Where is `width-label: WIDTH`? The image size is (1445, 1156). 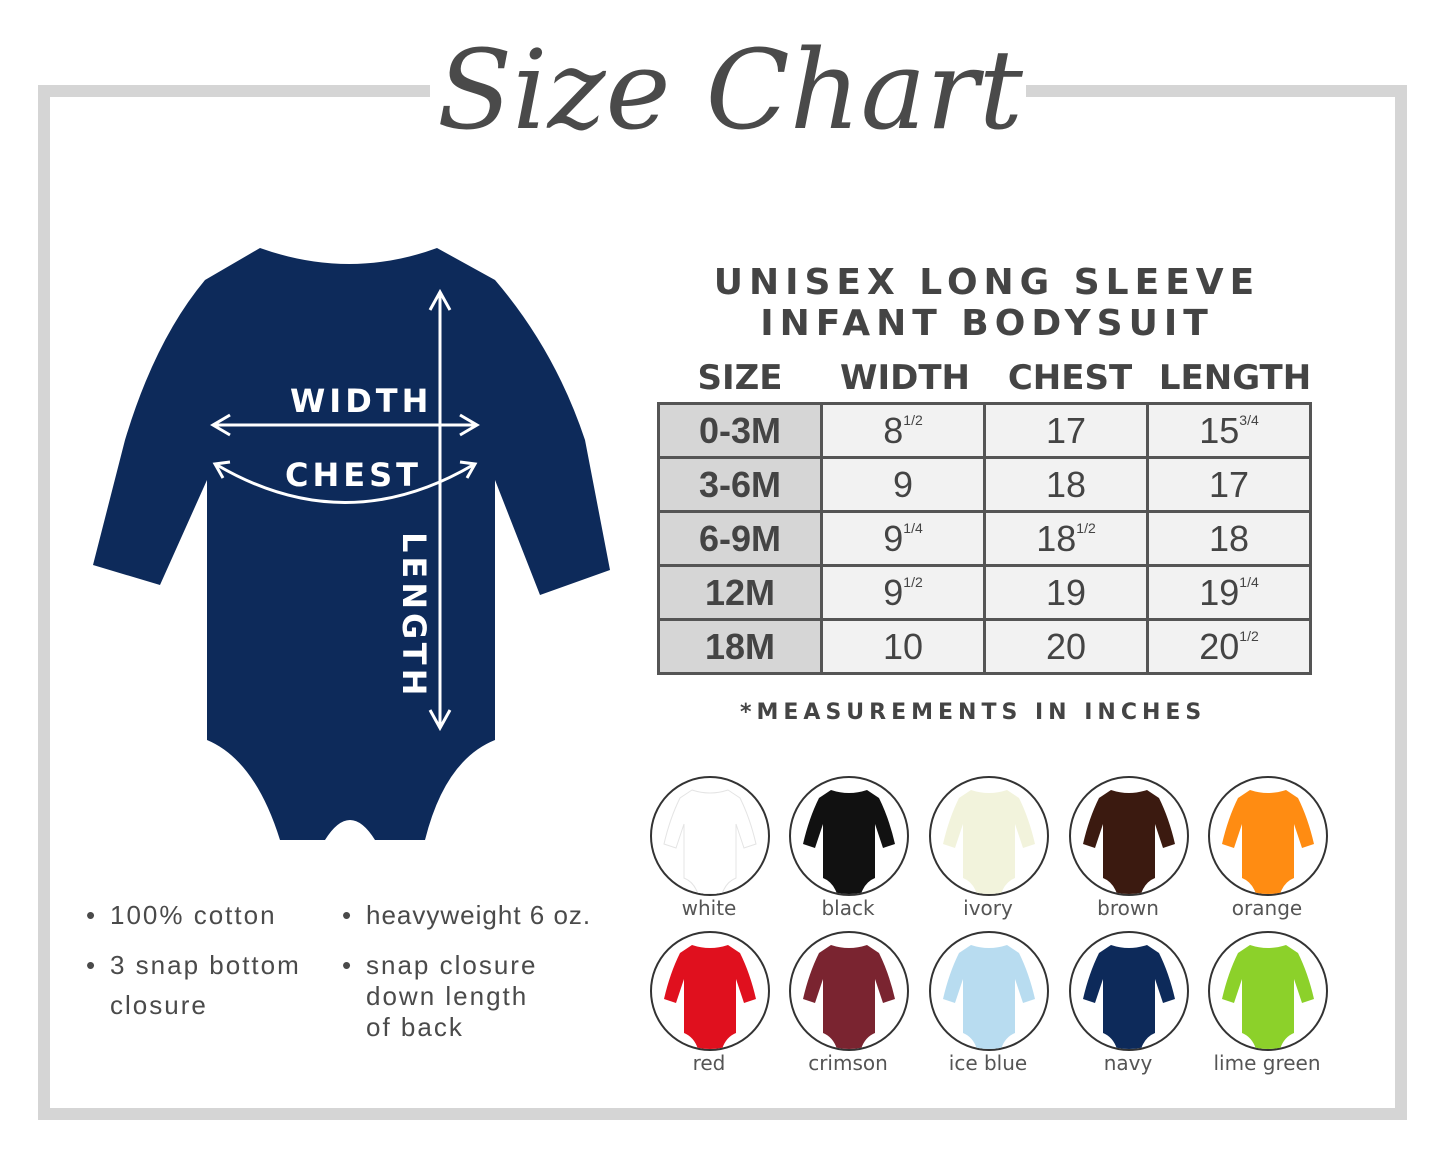 width-label: WIDTH is located at coordinates (361, 401).